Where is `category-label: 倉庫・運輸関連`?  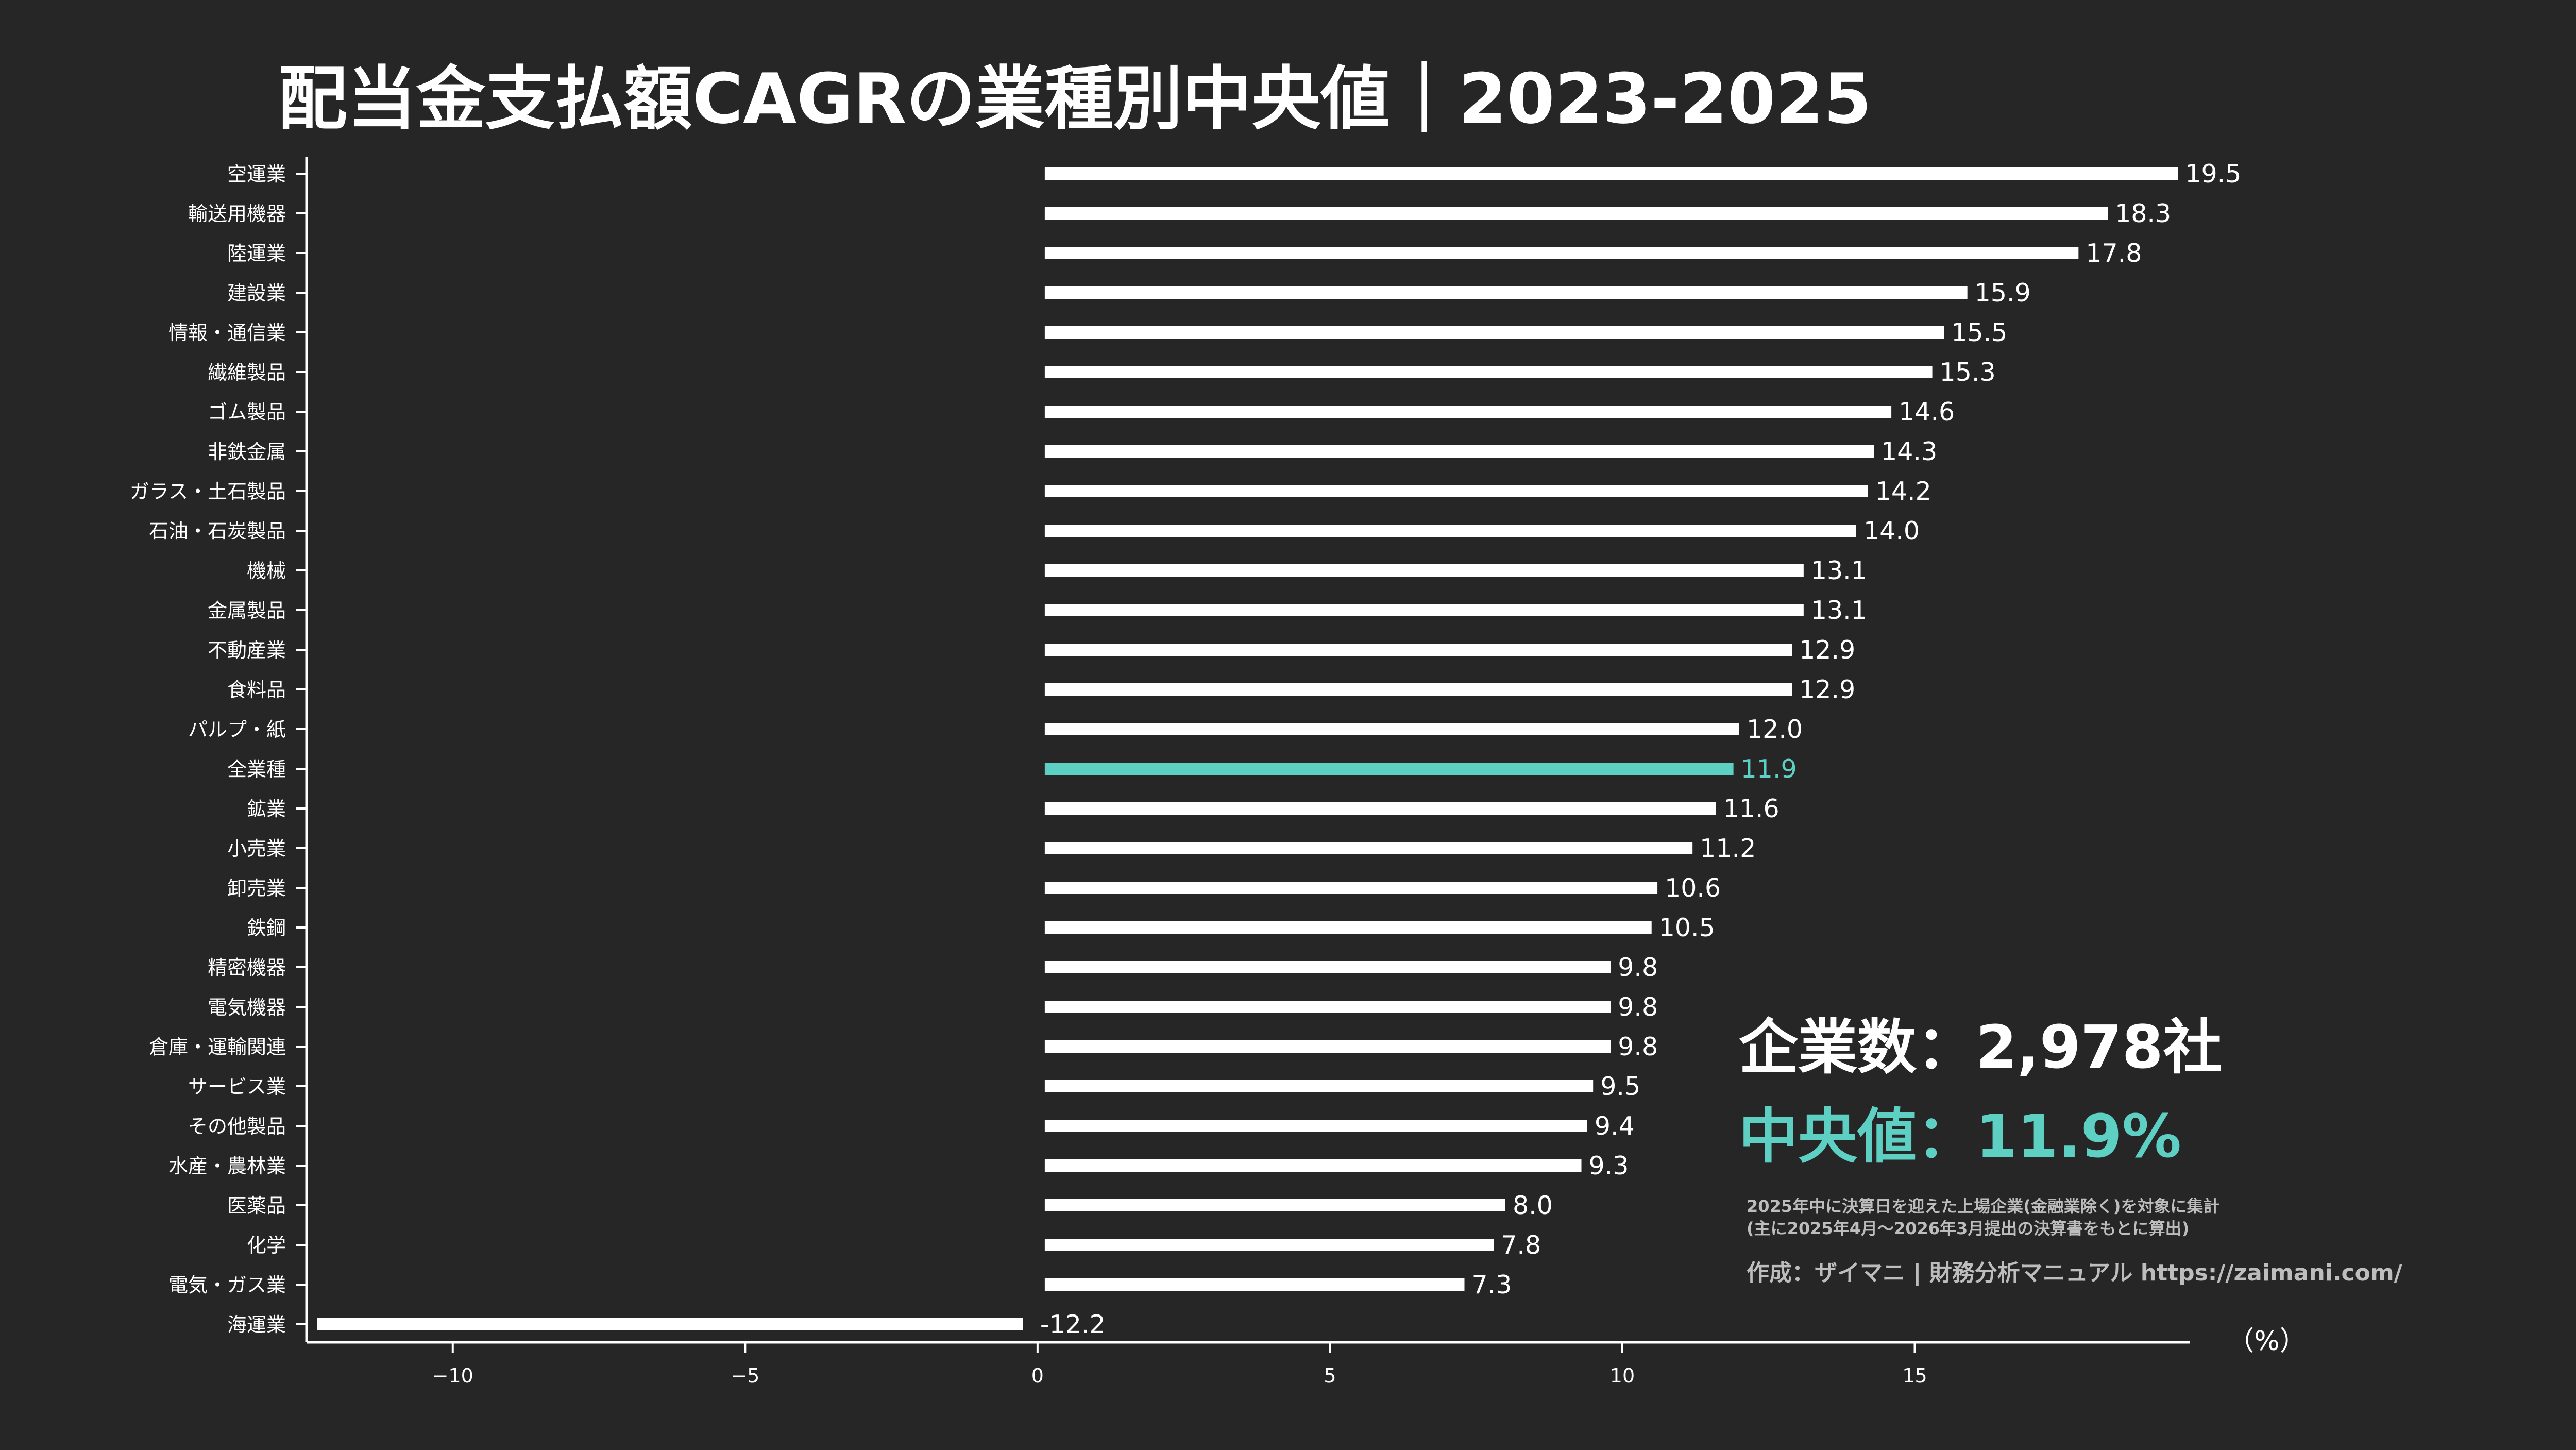 category-label: 倉庫・運輸関連 is located at coordinates (217, 1047).